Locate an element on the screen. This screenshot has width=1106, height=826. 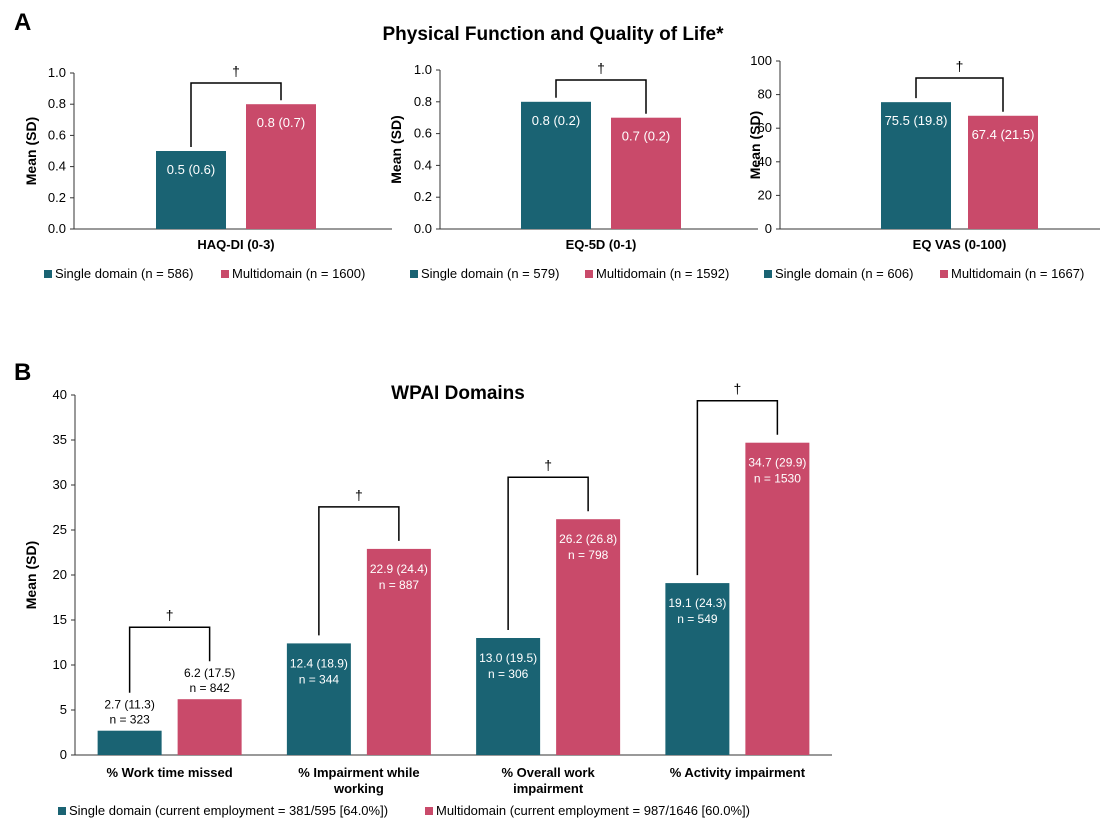
wpai-ytick-label: 20 is located at coordinates (60, 574).